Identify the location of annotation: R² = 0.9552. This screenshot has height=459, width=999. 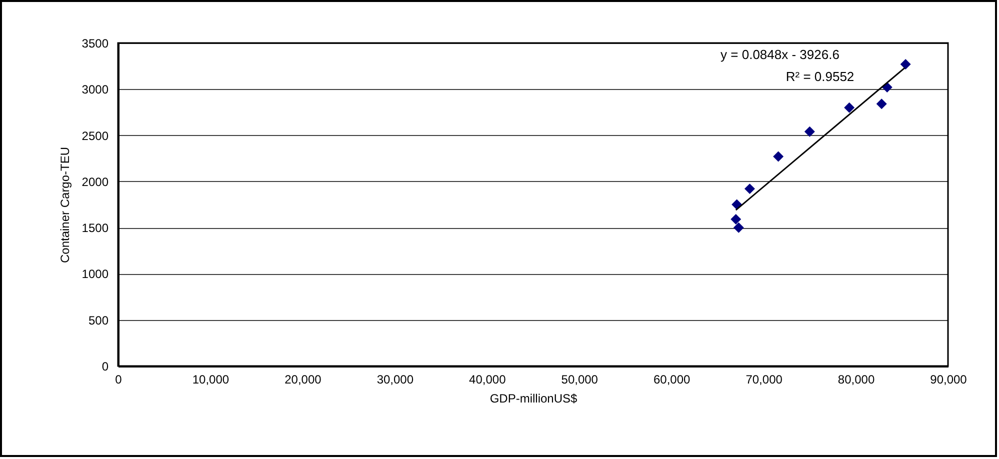
(820, 76).